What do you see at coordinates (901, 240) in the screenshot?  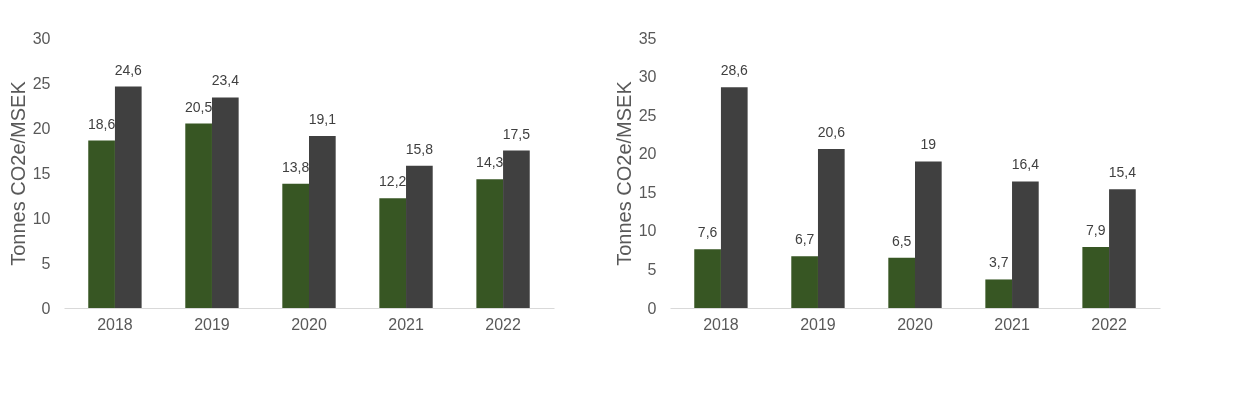 I see `data-label: 6,5` at bounding box center [901, 240].